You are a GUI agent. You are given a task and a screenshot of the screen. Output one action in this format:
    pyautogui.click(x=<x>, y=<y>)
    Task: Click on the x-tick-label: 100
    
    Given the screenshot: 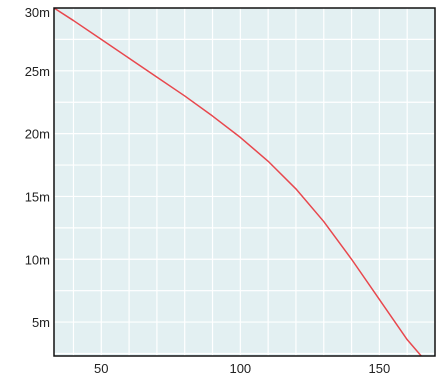 What is the action you would take?
    pyautogui.click(x=240, y=368)
    